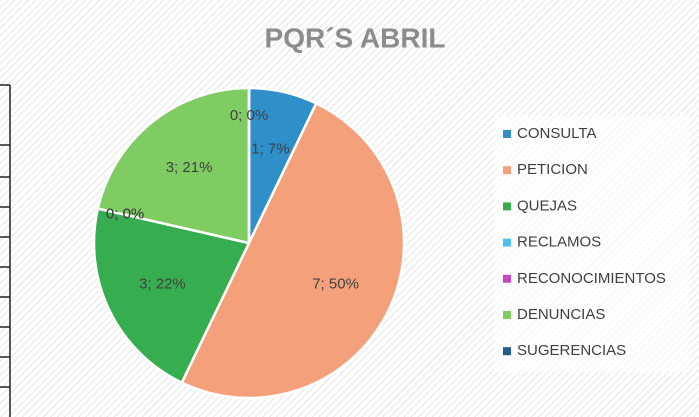  Describe the element at coordinates (559, 242) in the screenshot. I see `legend-label: RECLAMOS` at that location.